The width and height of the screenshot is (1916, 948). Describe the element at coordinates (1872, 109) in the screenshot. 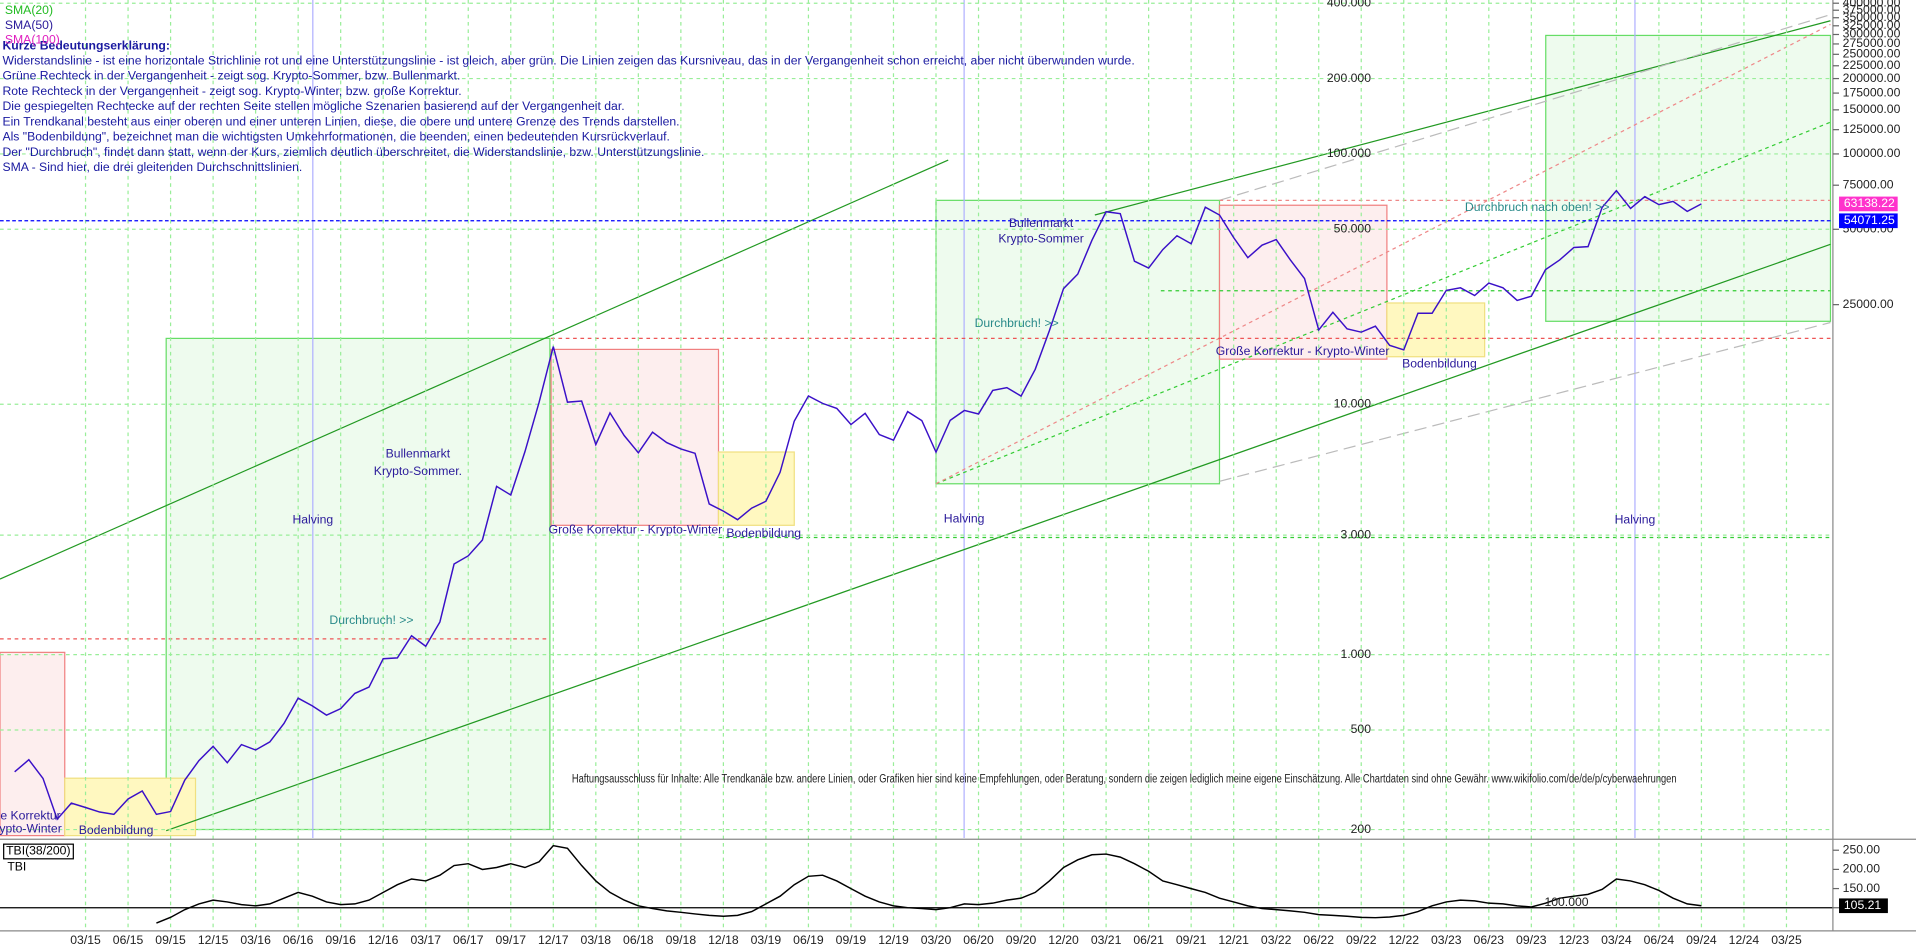

I see `y-tick-label: 150000.00` at that location.